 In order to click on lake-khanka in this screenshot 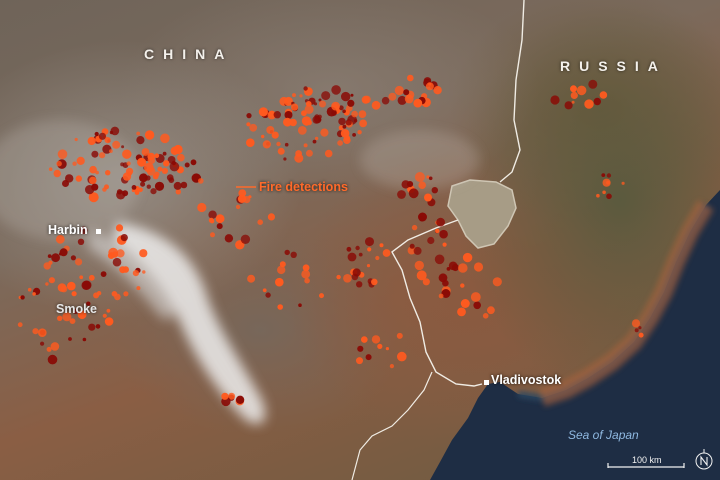, I will do `click(482, 214)`.